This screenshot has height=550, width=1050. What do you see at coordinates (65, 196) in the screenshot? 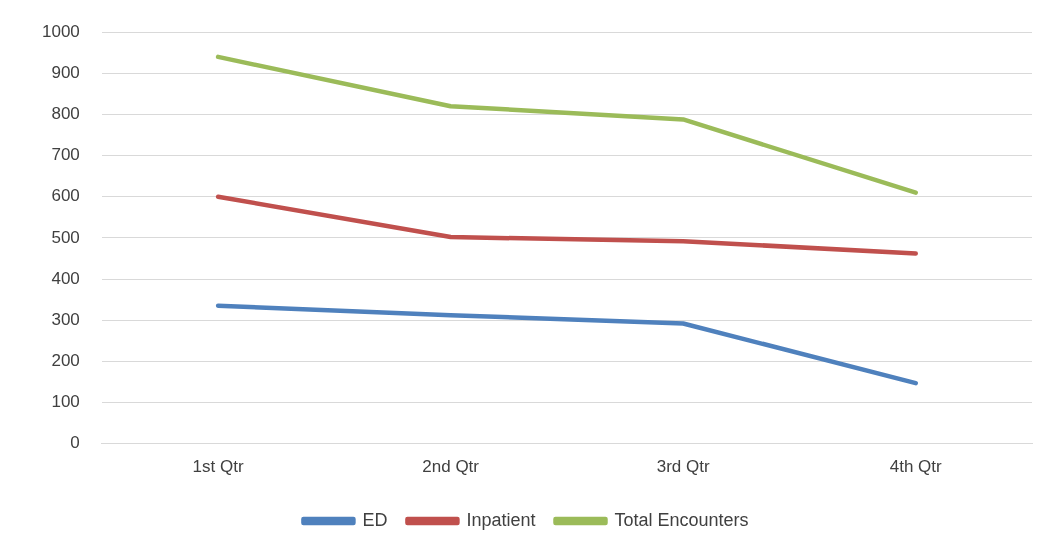
I see `y-tick-label: 600` at bounding box center [65, 196].